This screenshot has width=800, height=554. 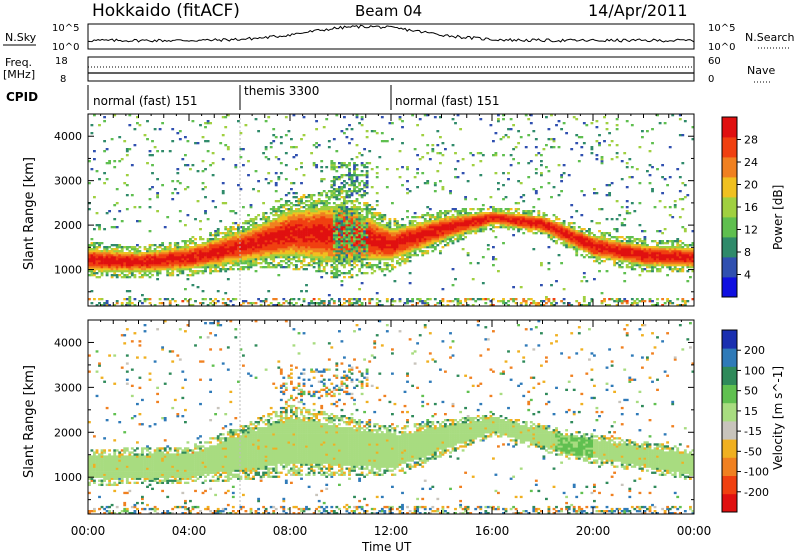 I want to click on nave-label: Nave, so click(x=761, y=70).